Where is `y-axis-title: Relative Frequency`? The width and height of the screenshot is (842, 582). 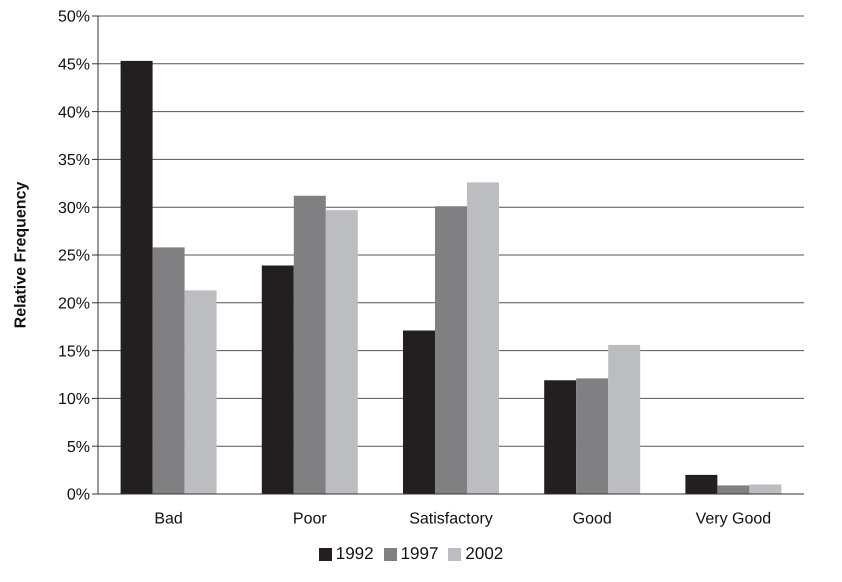
y-axis-title: Relative Frequency is located at coordinates (21, 255).